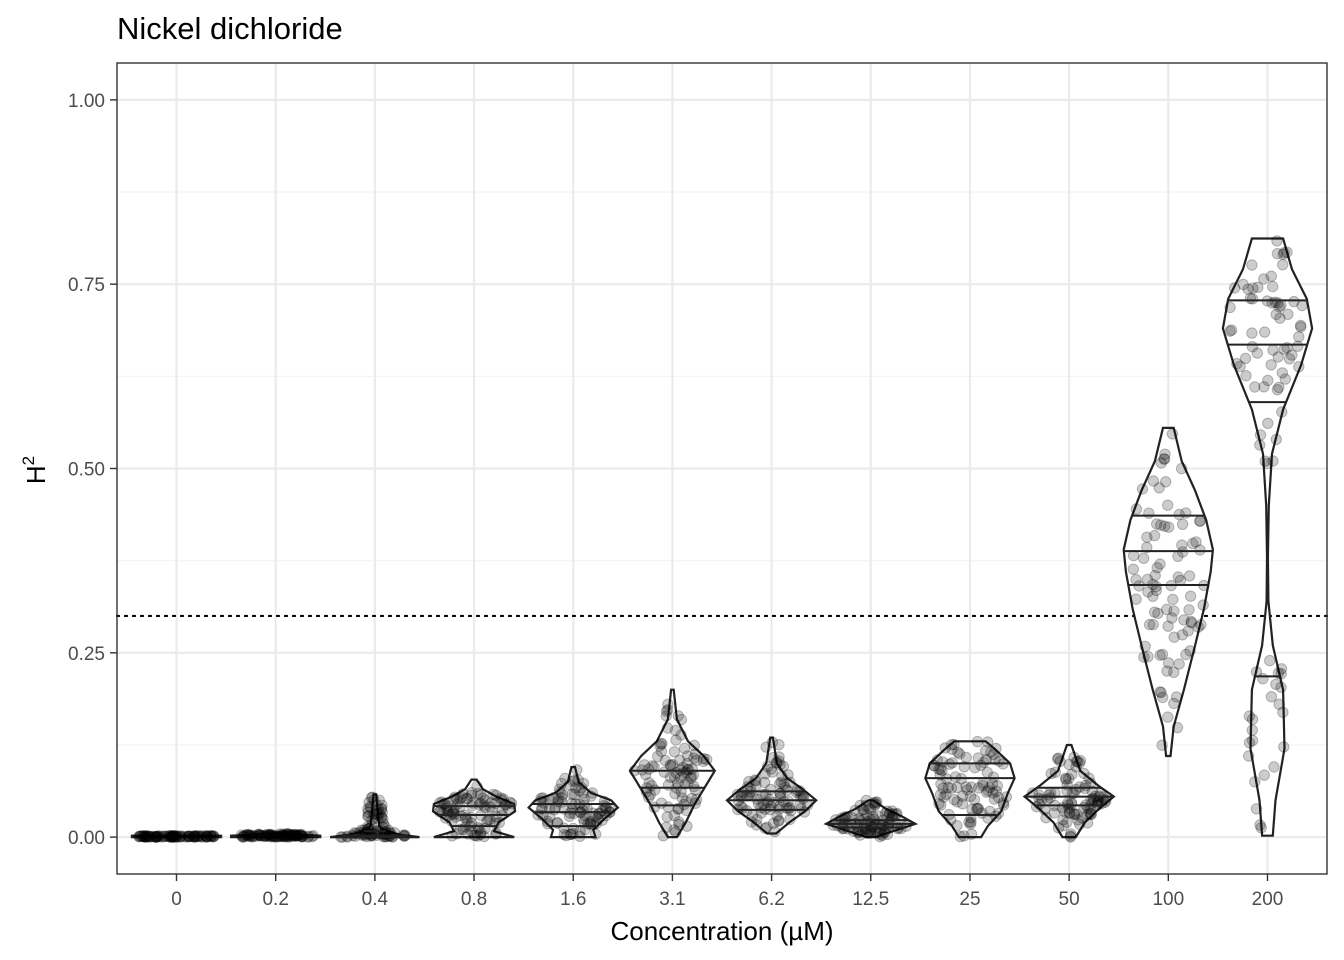 The height and width of the screenshot is (960, 1344). Describe the element at coordinates (86, 654) in the screenshot. I see `y-tick-label: 0.25` at that location.